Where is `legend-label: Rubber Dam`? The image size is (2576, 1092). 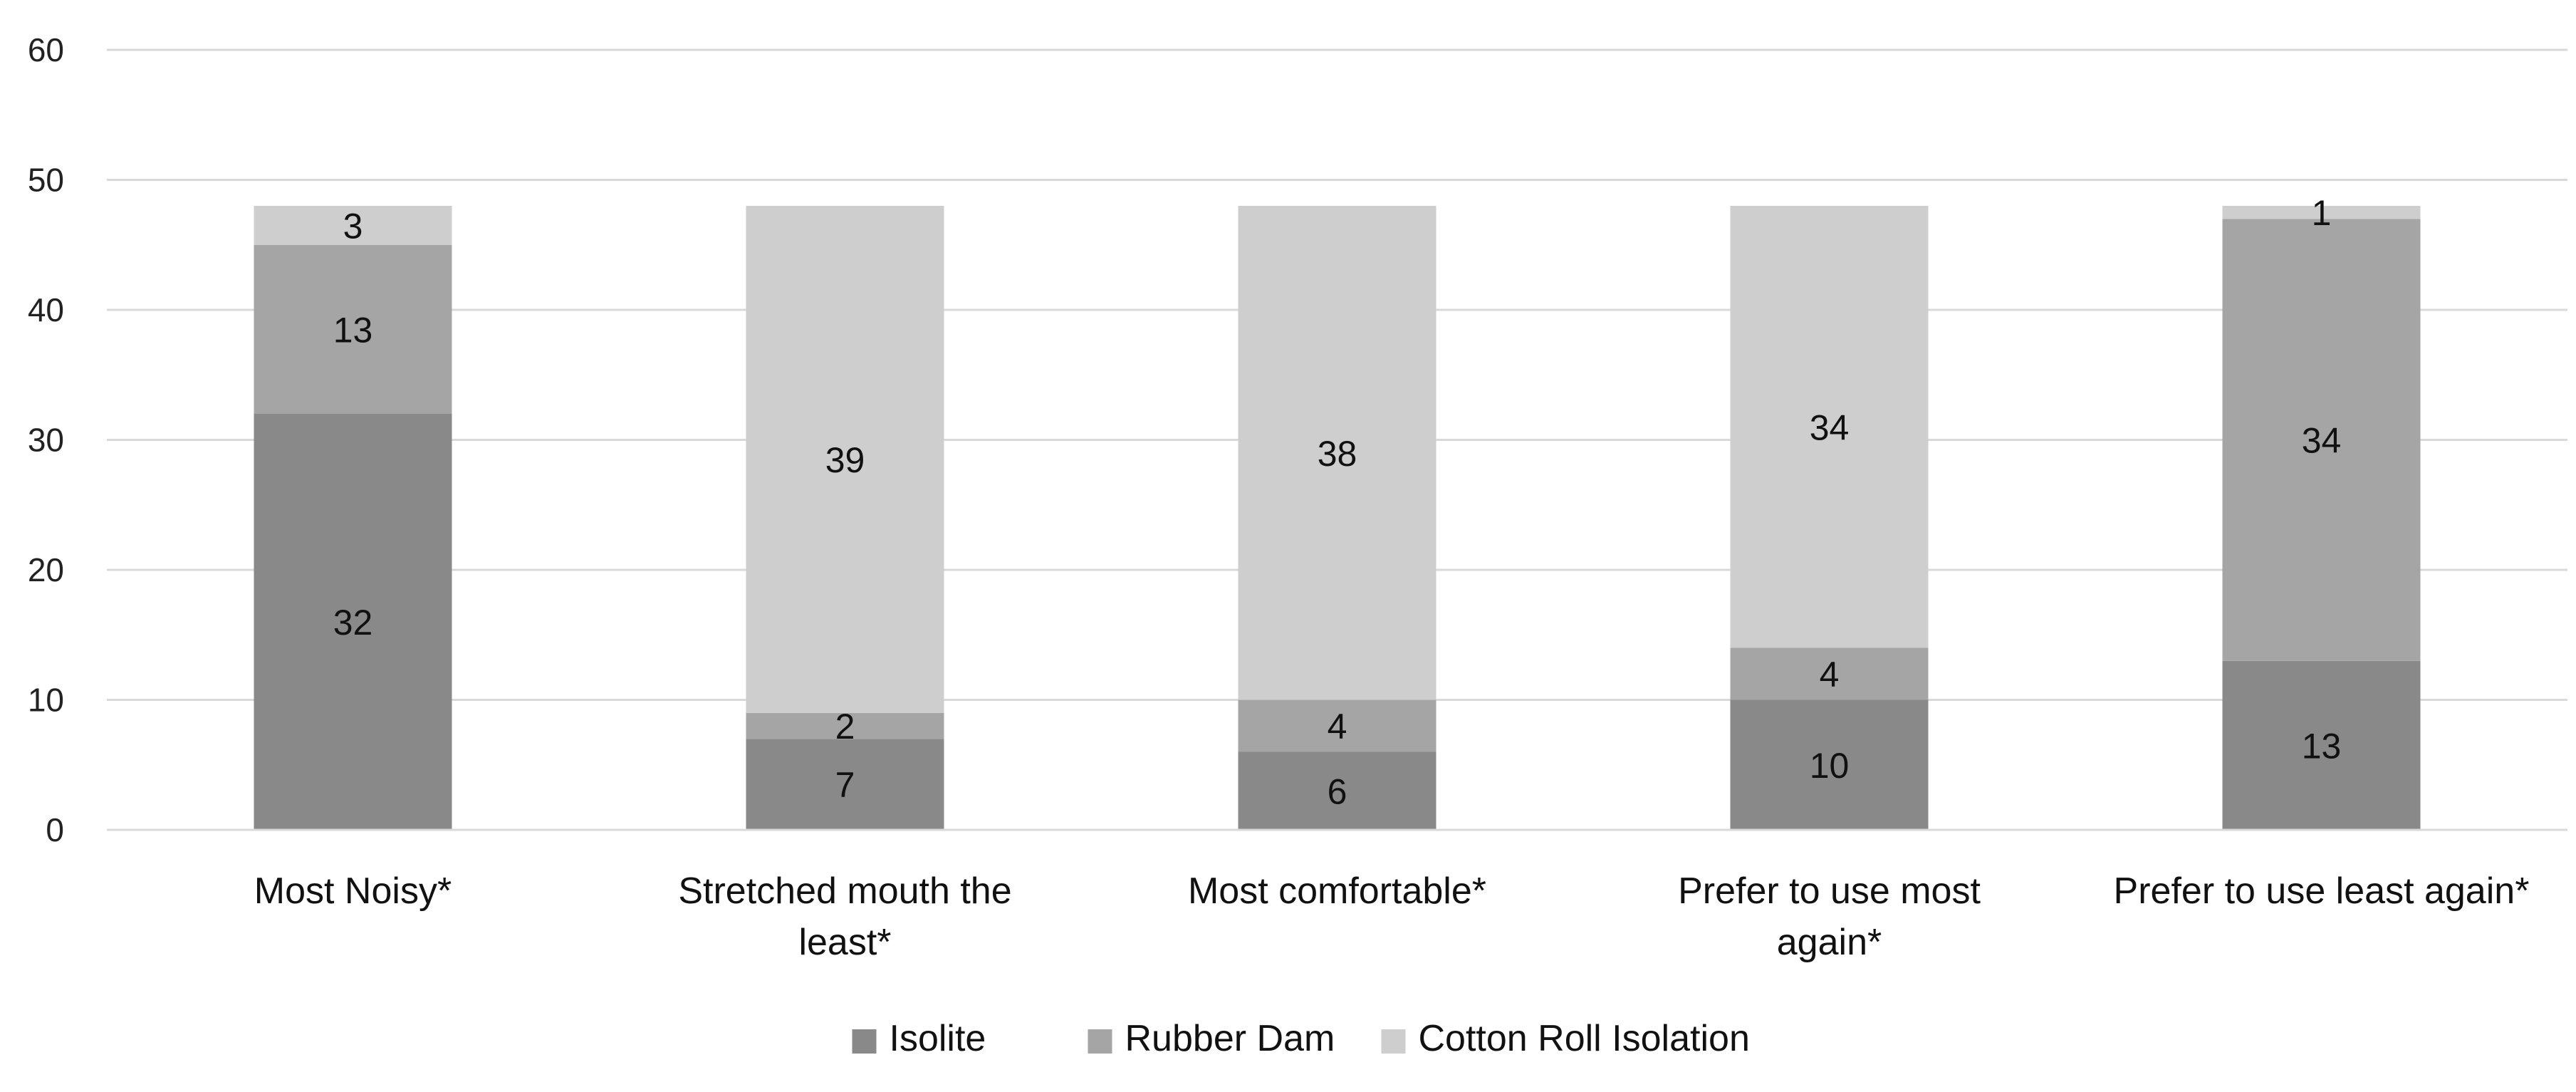 legend-label: Rubber Dam is located at coordinates (1230, 1038).